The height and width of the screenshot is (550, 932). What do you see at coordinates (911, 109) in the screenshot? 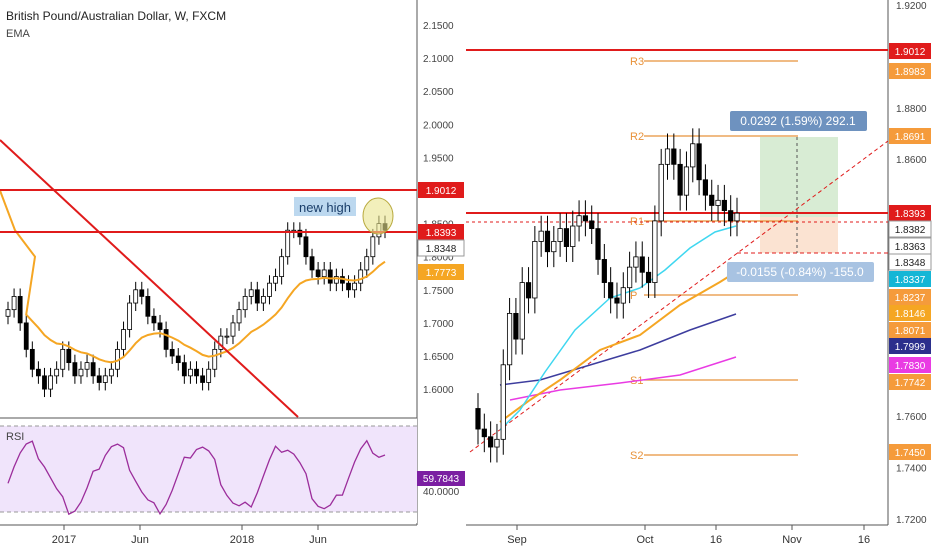
I see `y-tick-label: 1.8800` at bounding box center [911, 109].